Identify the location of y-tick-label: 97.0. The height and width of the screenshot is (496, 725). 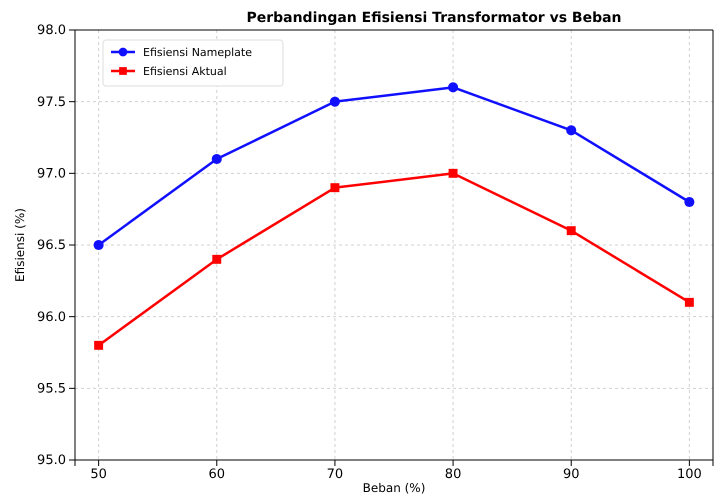
(51, 174).